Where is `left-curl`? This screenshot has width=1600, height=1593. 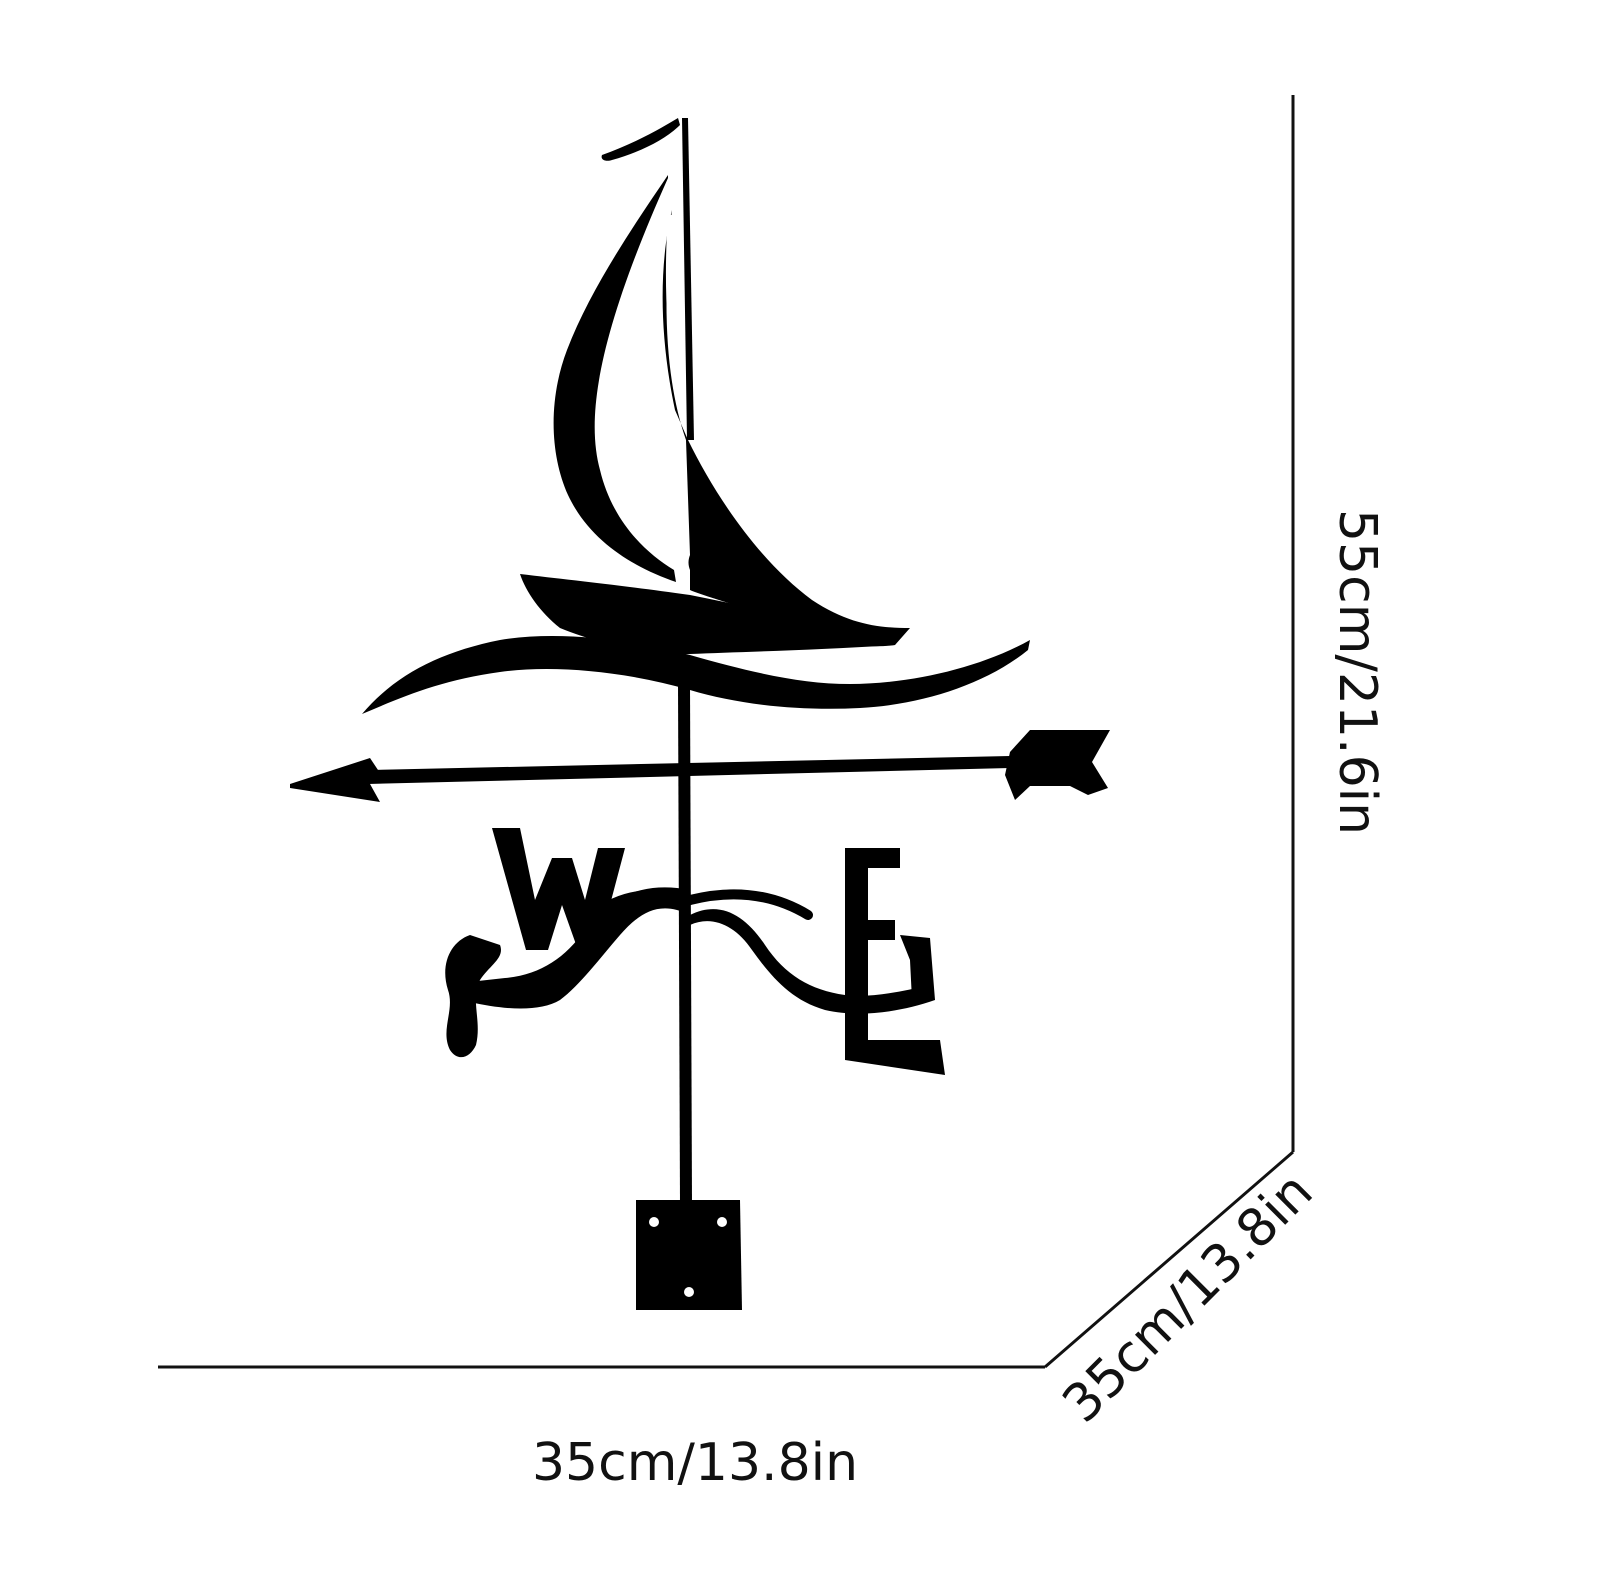 left-curl is located at coordinates (473, 996).